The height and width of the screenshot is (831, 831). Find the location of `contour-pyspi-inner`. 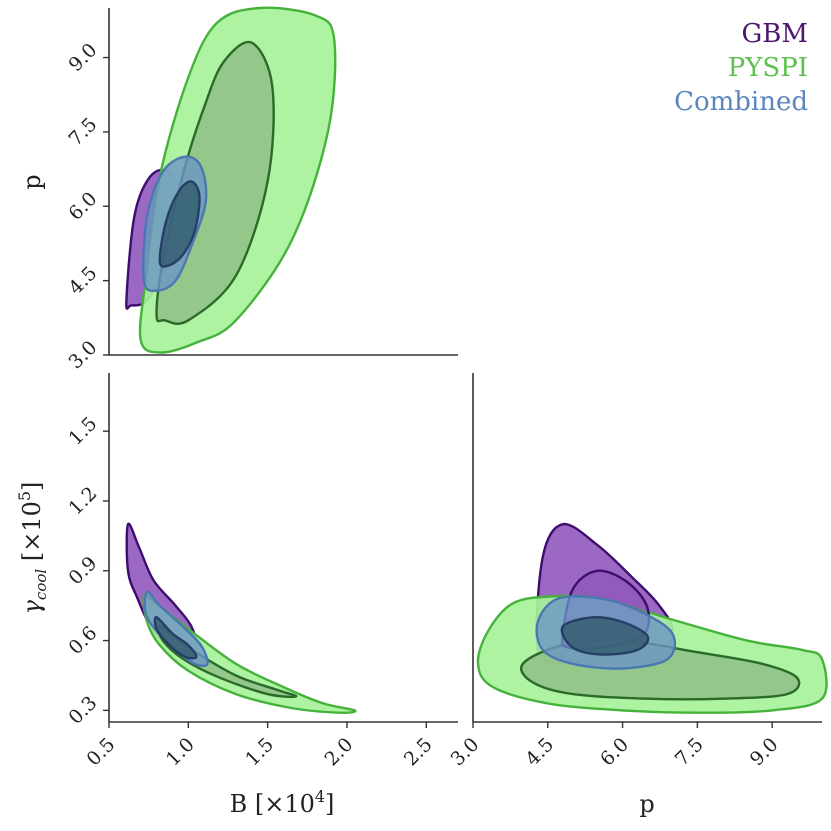

contour-pyspi-inner is located at coordinates (227, 662).